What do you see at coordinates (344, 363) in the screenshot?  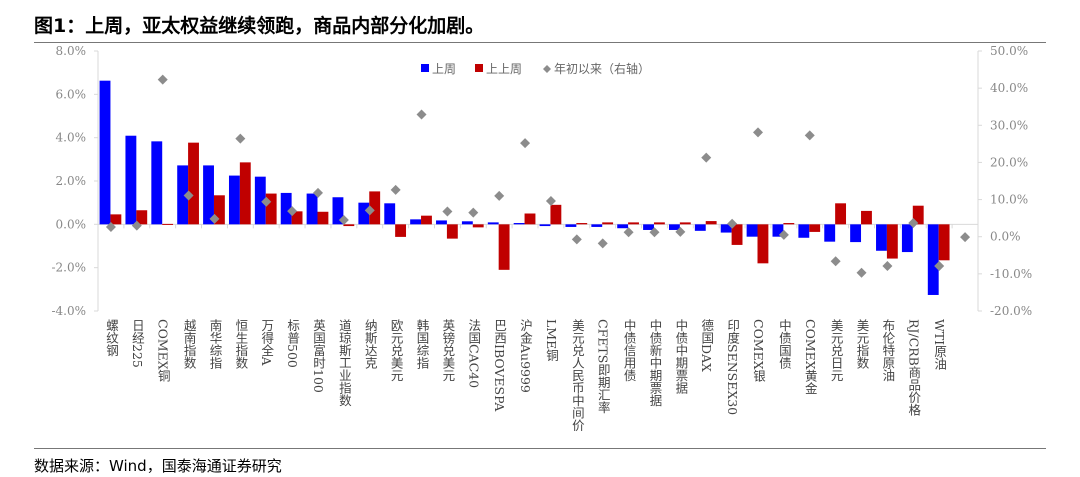 I see `x-tick-label: 道琼斯工业指数` at bounding box center [344, 363].